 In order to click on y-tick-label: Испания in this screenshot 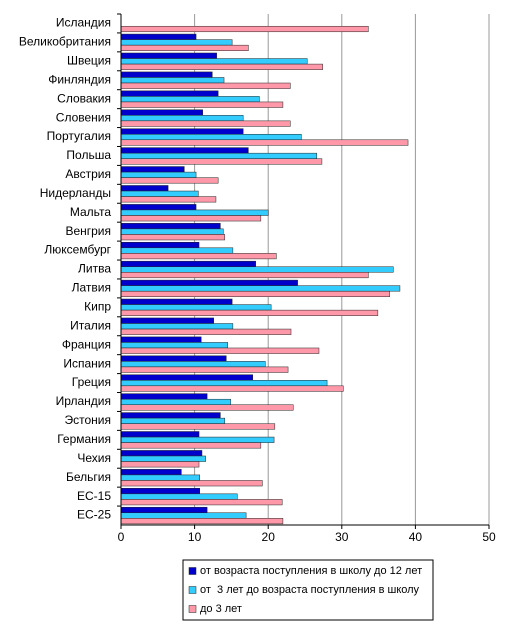, I will do `click(87, 363)`.